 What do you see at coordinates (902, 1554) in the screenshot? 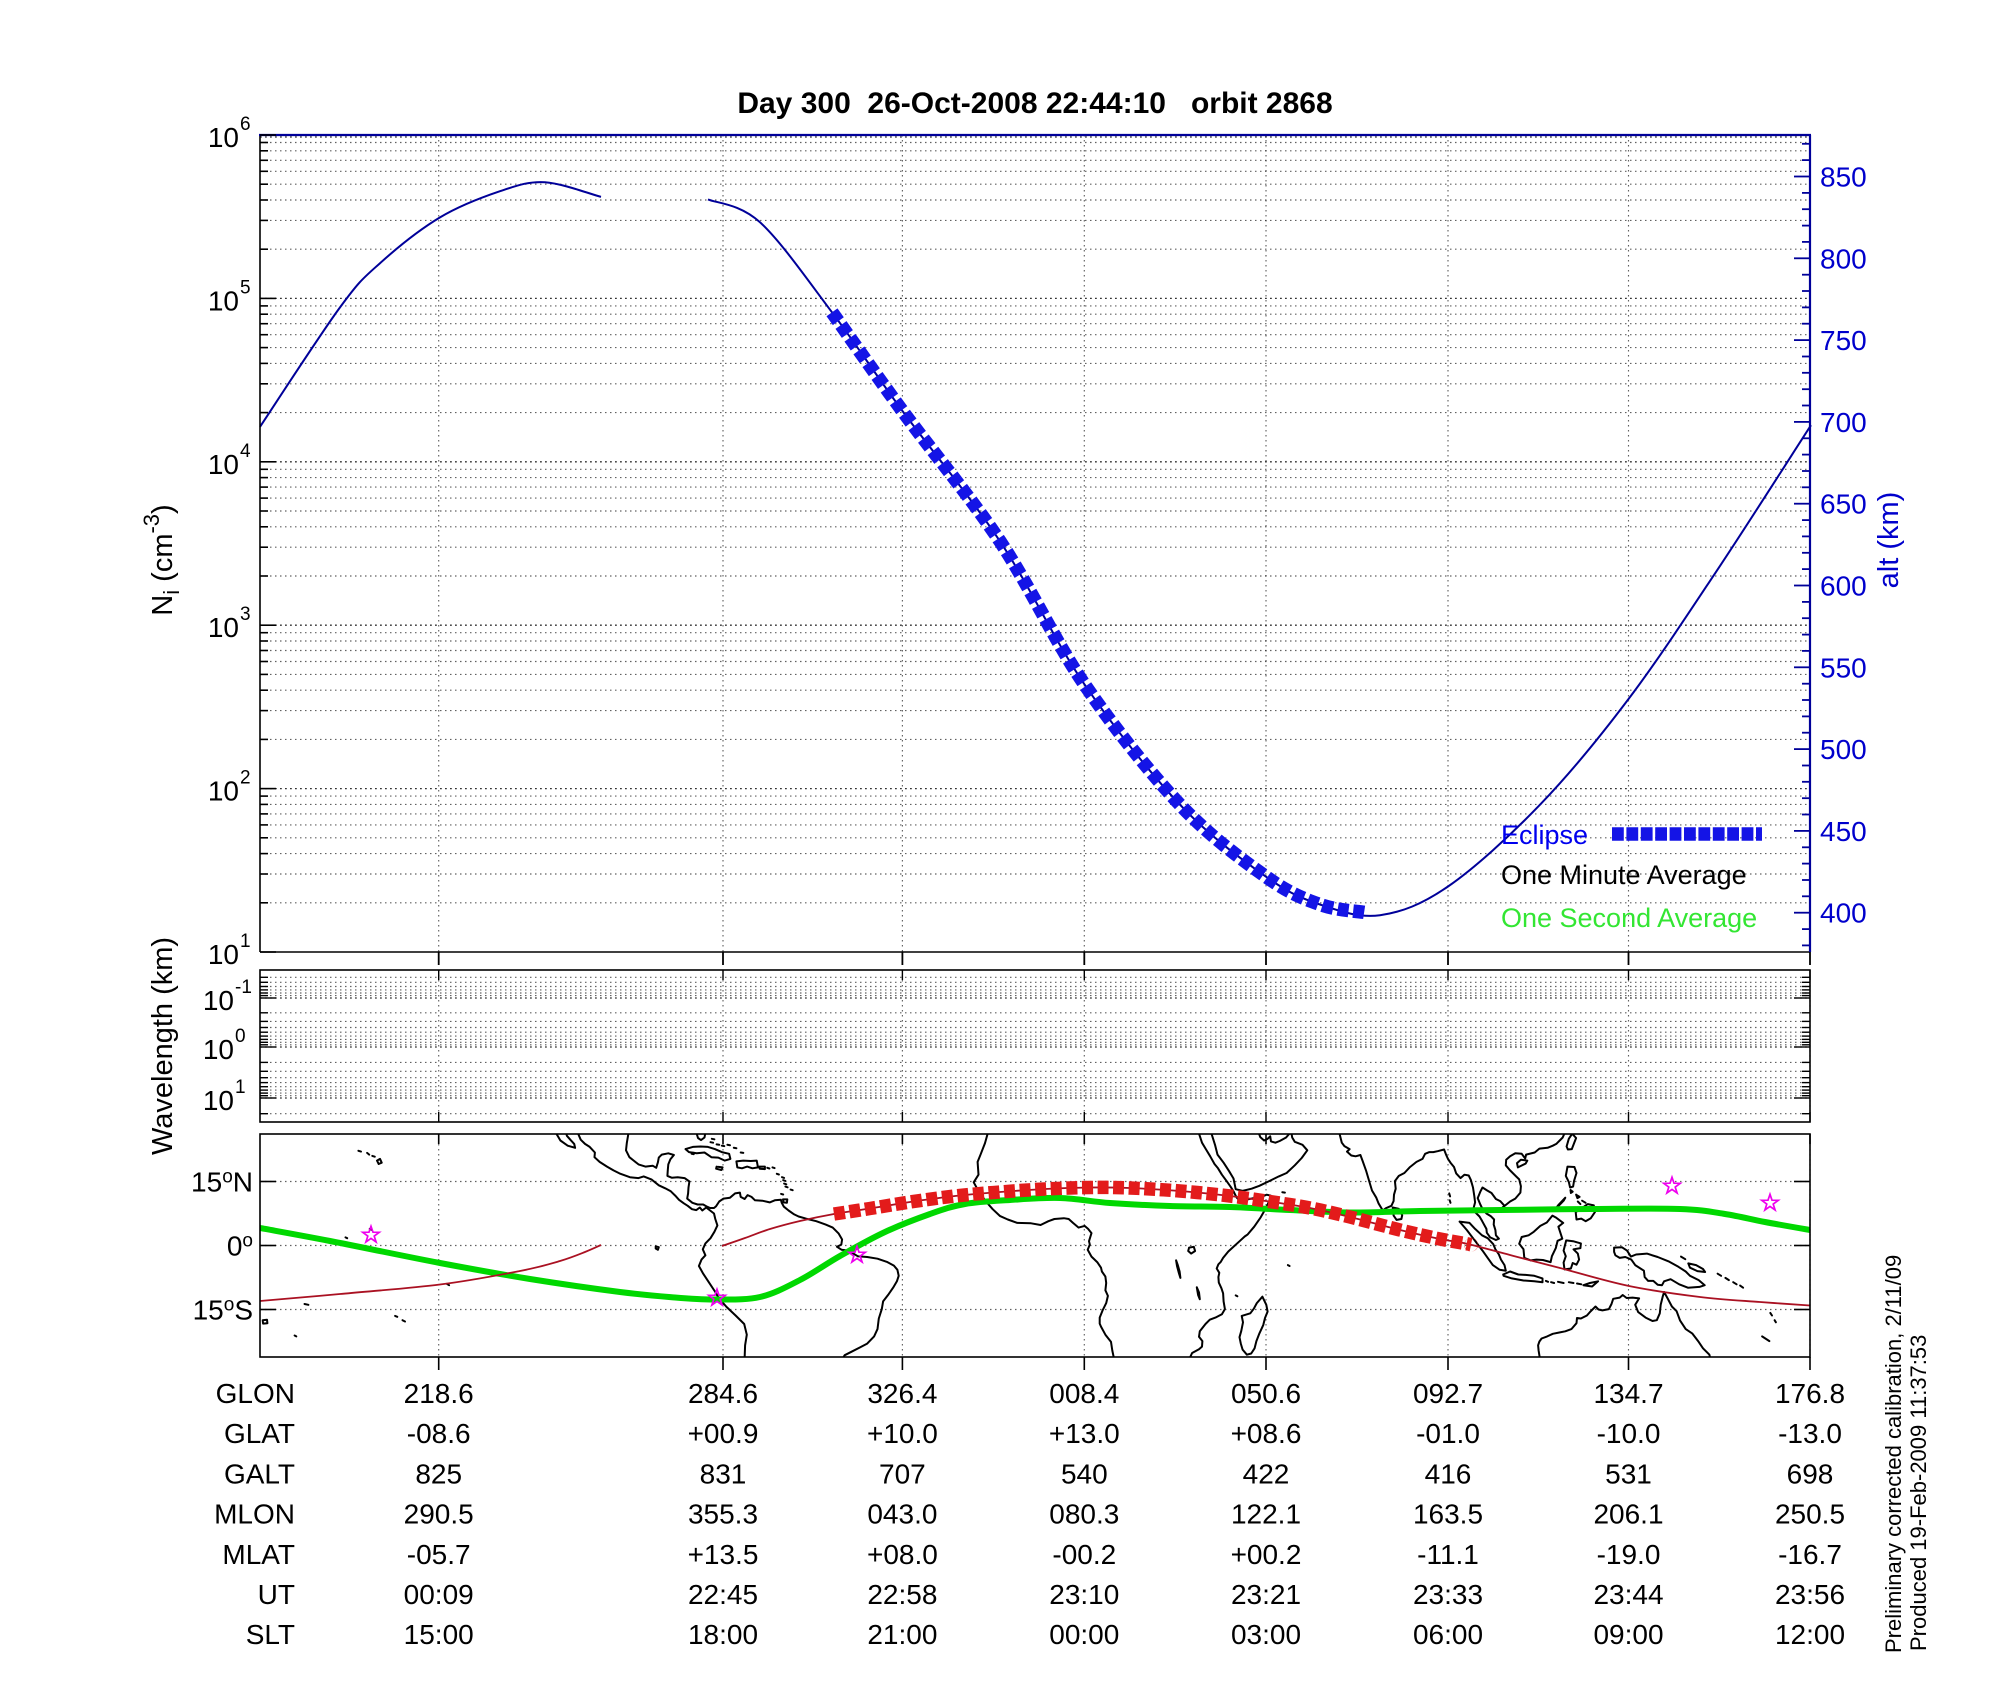
I see `svg-text: +08.0` at bounding box center [902, 1554].